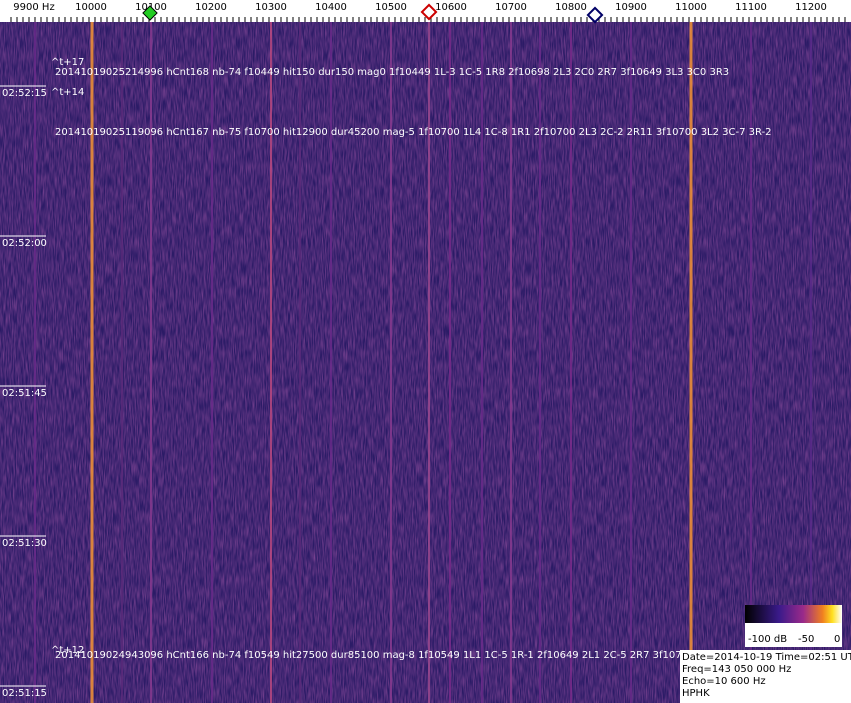 Image resolution: width=851 pixels, height=703 pixels. What do you see at coordinates (24, 243) in the screenshot?
I see `time-label: 02:52:00` at bounding box center [24, 243].